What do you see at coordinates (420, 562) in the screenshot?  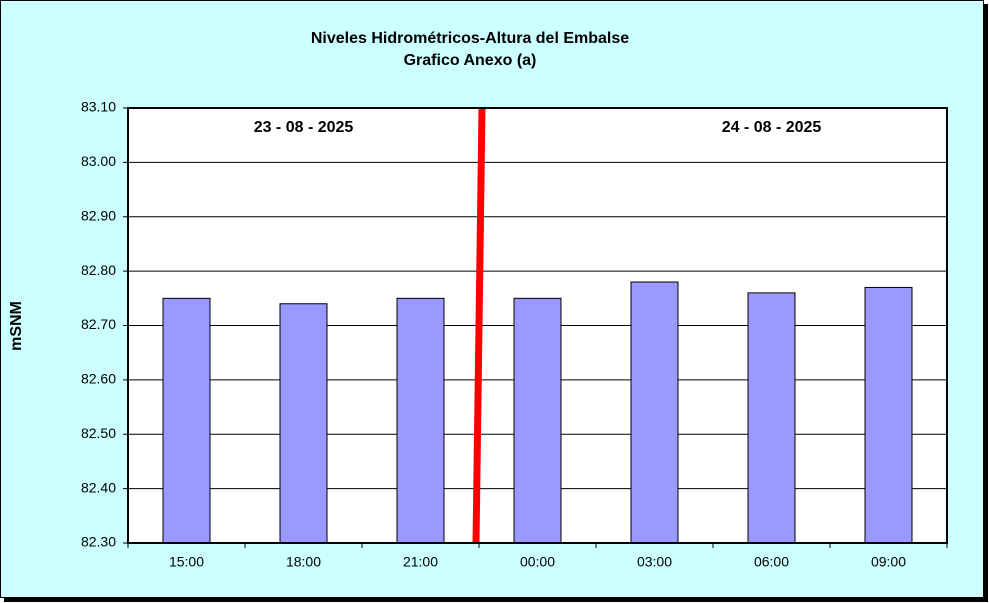 I see `x-tick-label: 21:00` at bounding box center [420, 562].